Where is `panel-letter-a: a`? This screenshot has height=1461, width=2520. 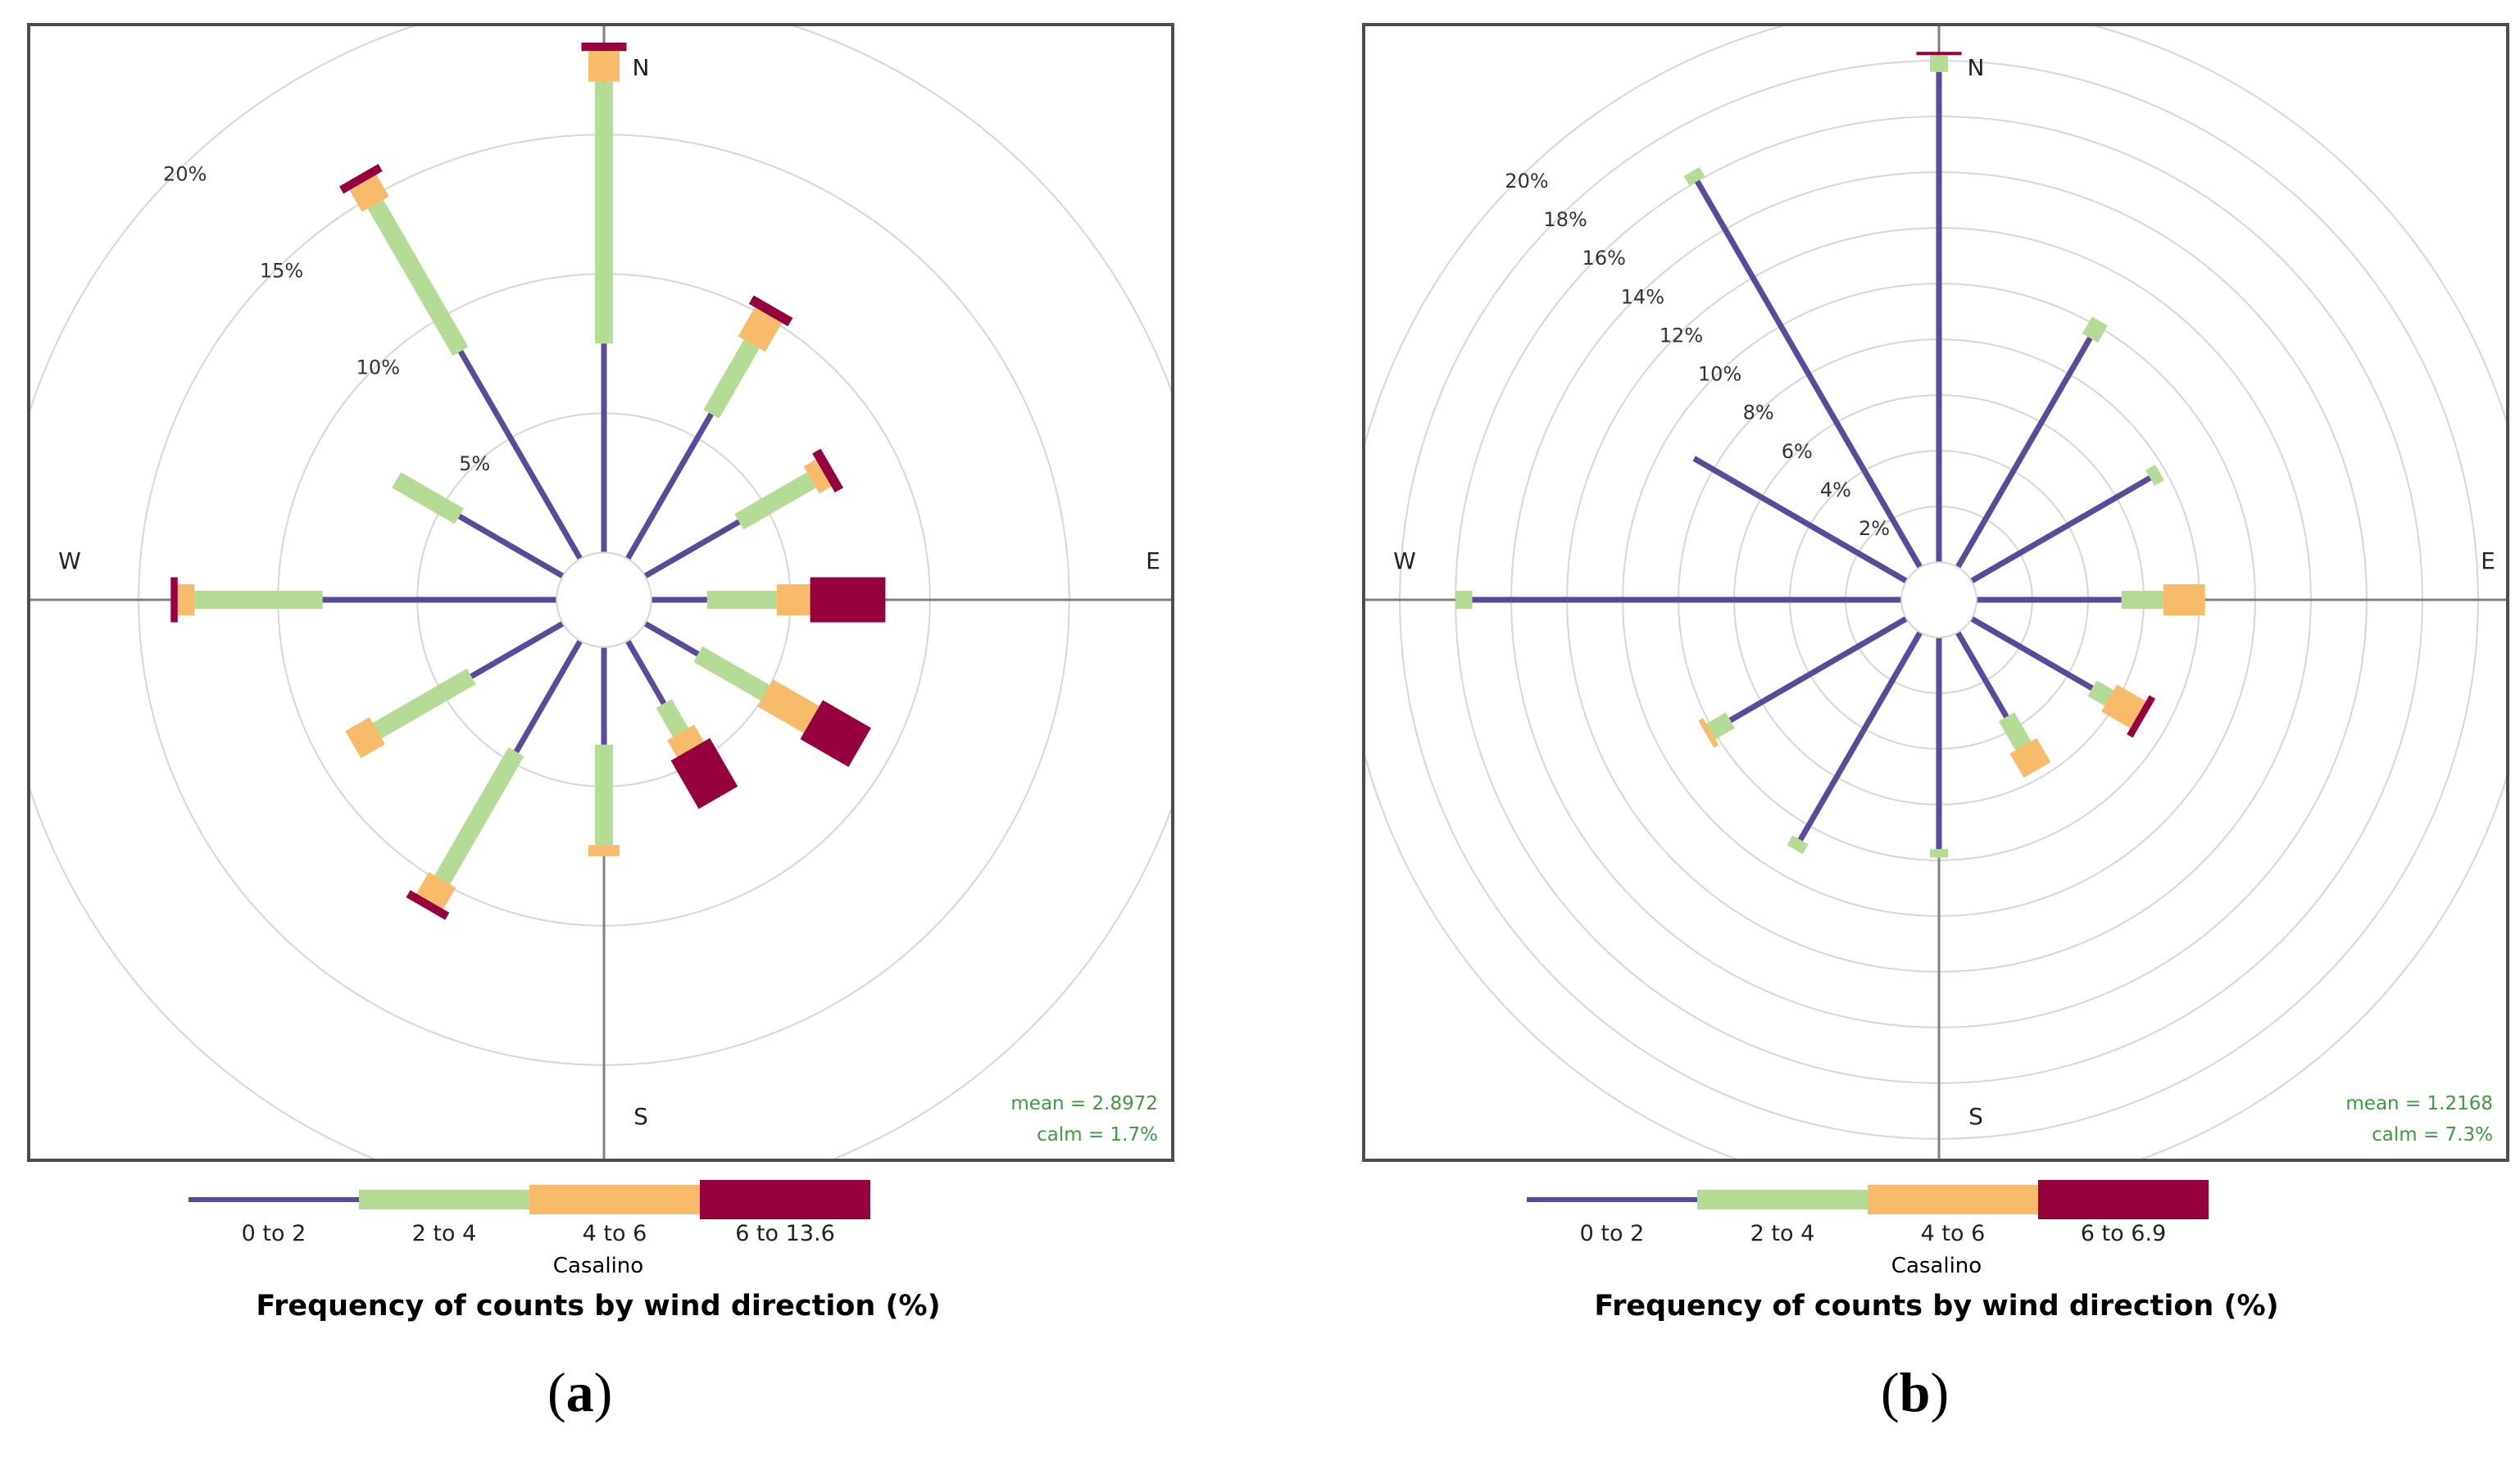
panel-letter-a: a is located at coordinates (579, 1392).